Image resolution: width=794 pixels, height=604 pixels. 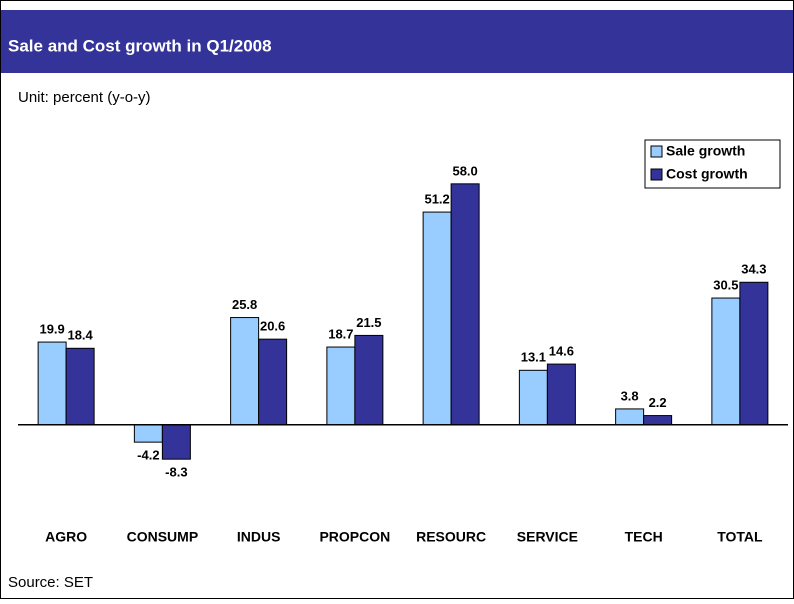 What do you see at coordinates (436, 199) in the screenshot?
I see `data-label: 51.2` at bounding box center [436, 199].